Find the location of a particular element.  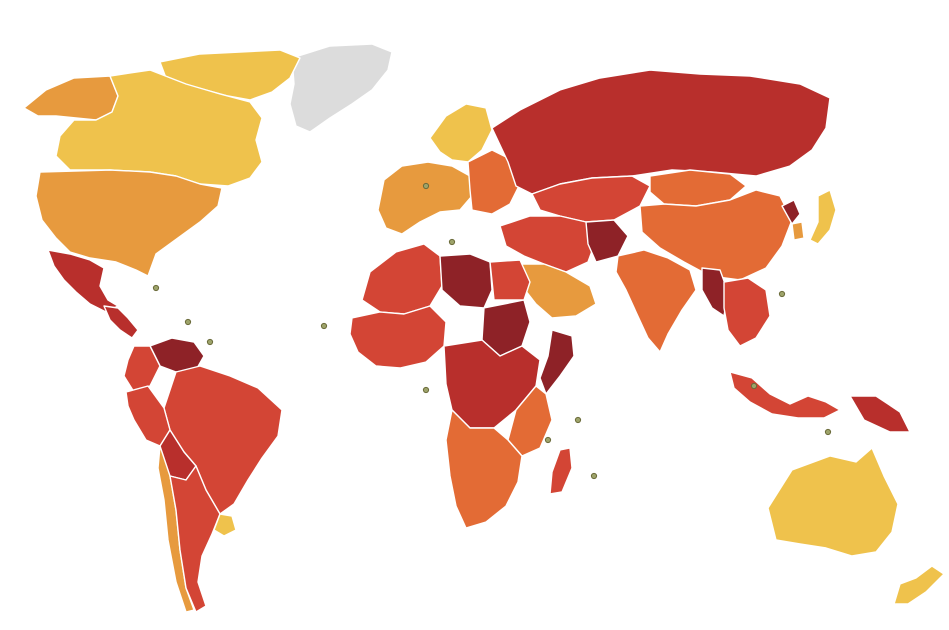

region-united-states is located at coordinates (129, 223).